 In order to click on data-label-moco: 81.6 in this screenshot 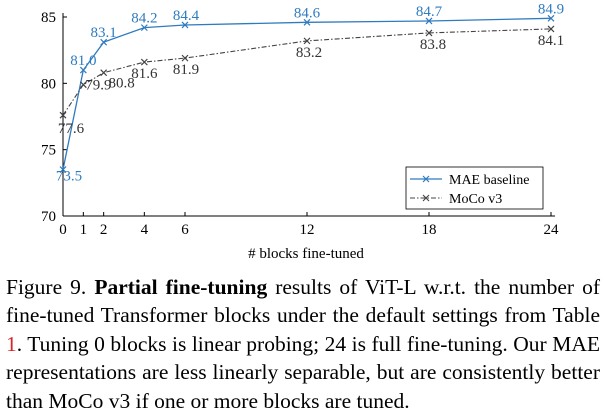, I will do `click(144, 74)`.